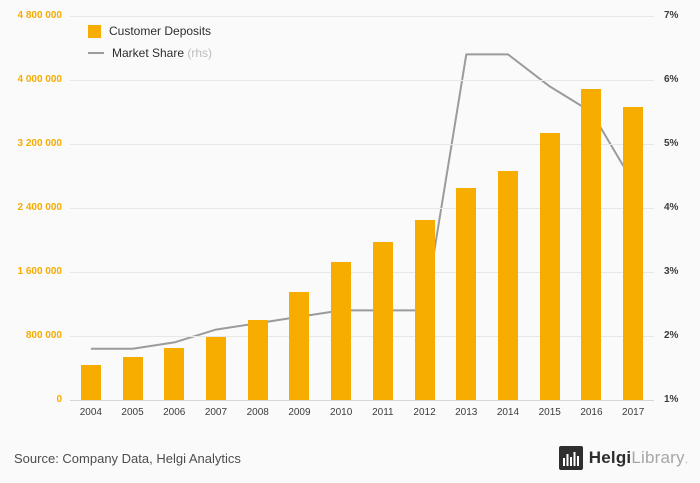 Image resolution: width=700 pixels, height=483 pixels. What do you see at coordinates (257, 412) in the screenshot?
I see `x-axis-label: 2008` at bounding box center [257, 412].